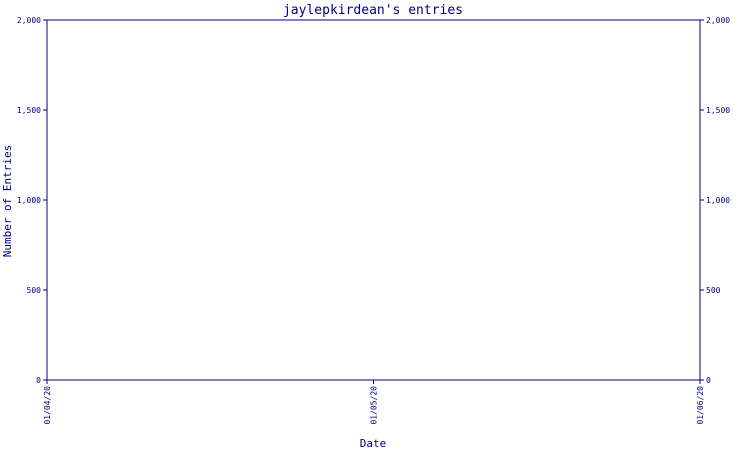  What do you see at coordinates (374, 405) in the screenshot?
I see `x-tick-label-1: 01/05/20` at bounding box center [374, 405].